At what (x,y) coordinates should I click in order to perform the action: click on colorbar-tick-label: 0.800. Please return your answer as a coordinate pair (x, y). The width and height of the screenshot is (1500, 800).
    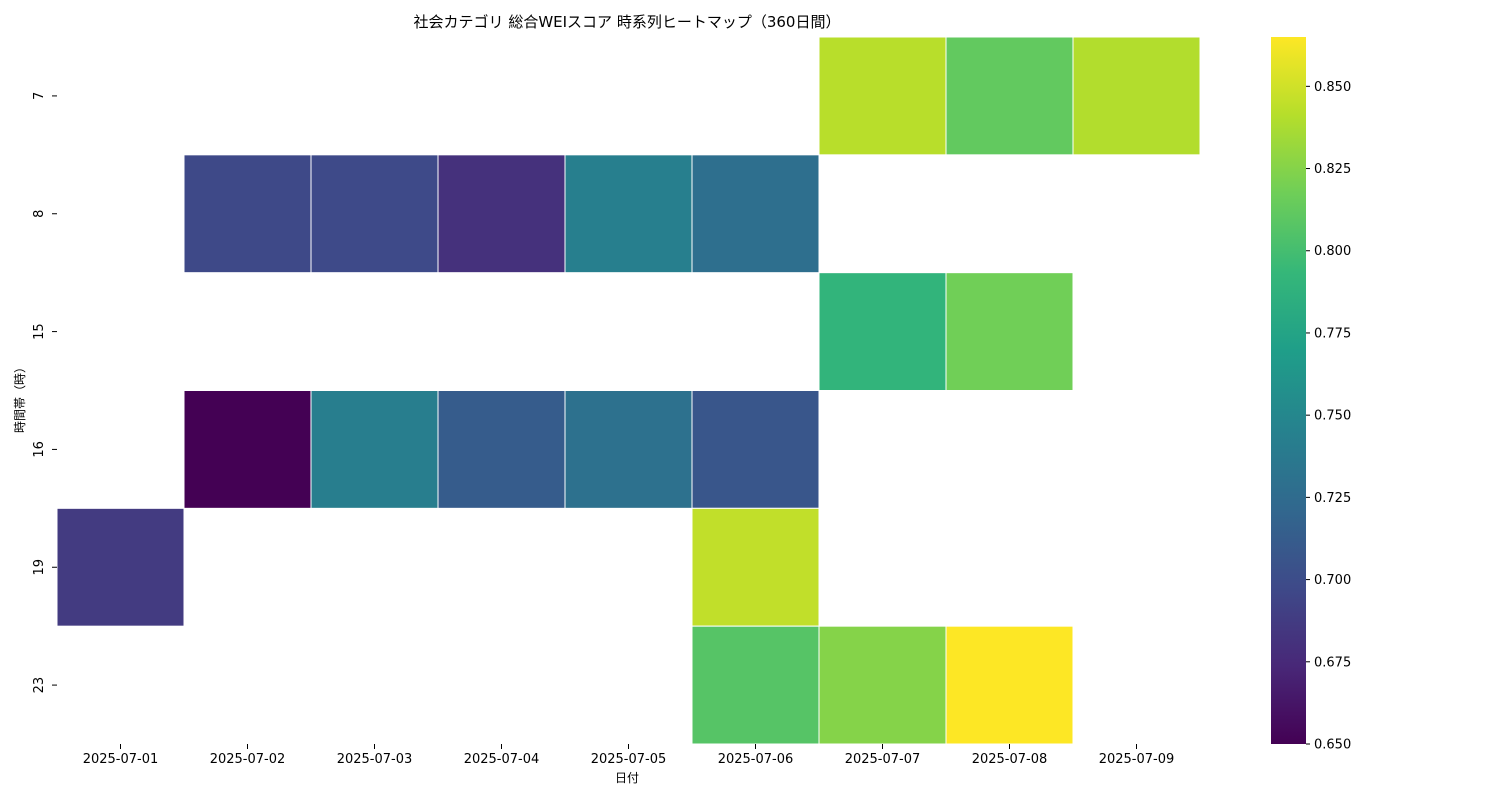
    Looking at the image, I should click on (1332, 251).